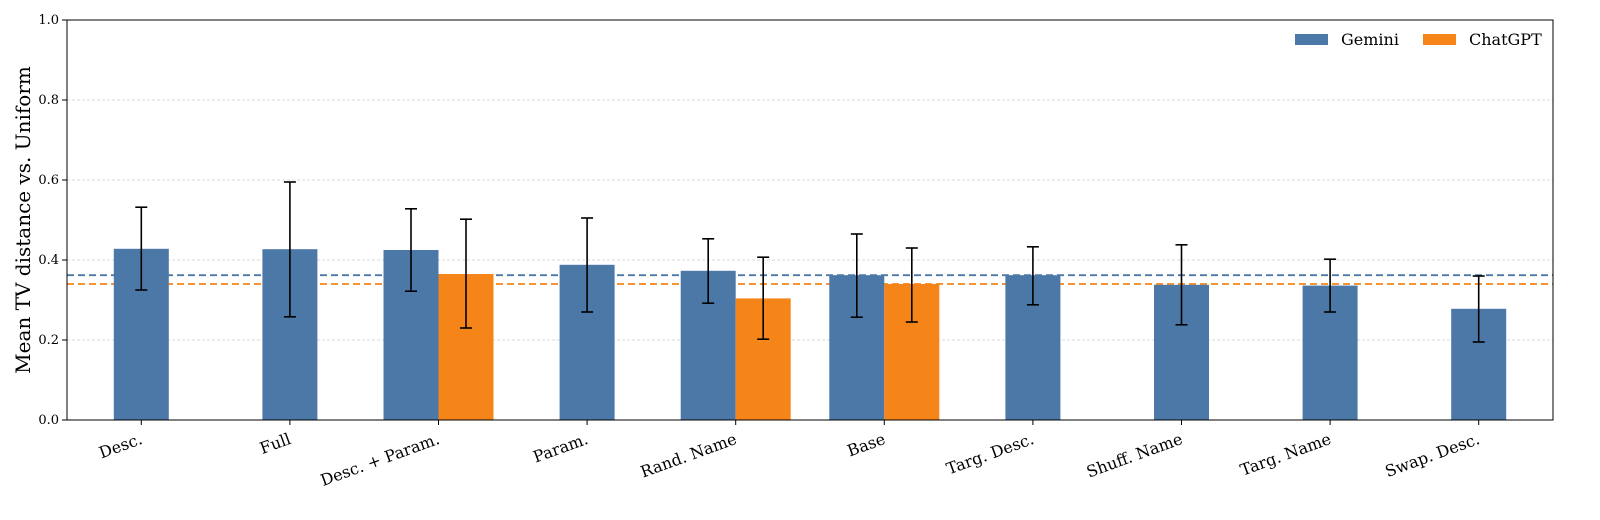  I want to click on x-tick-label: Shuff. Name, so click(1134, 455).